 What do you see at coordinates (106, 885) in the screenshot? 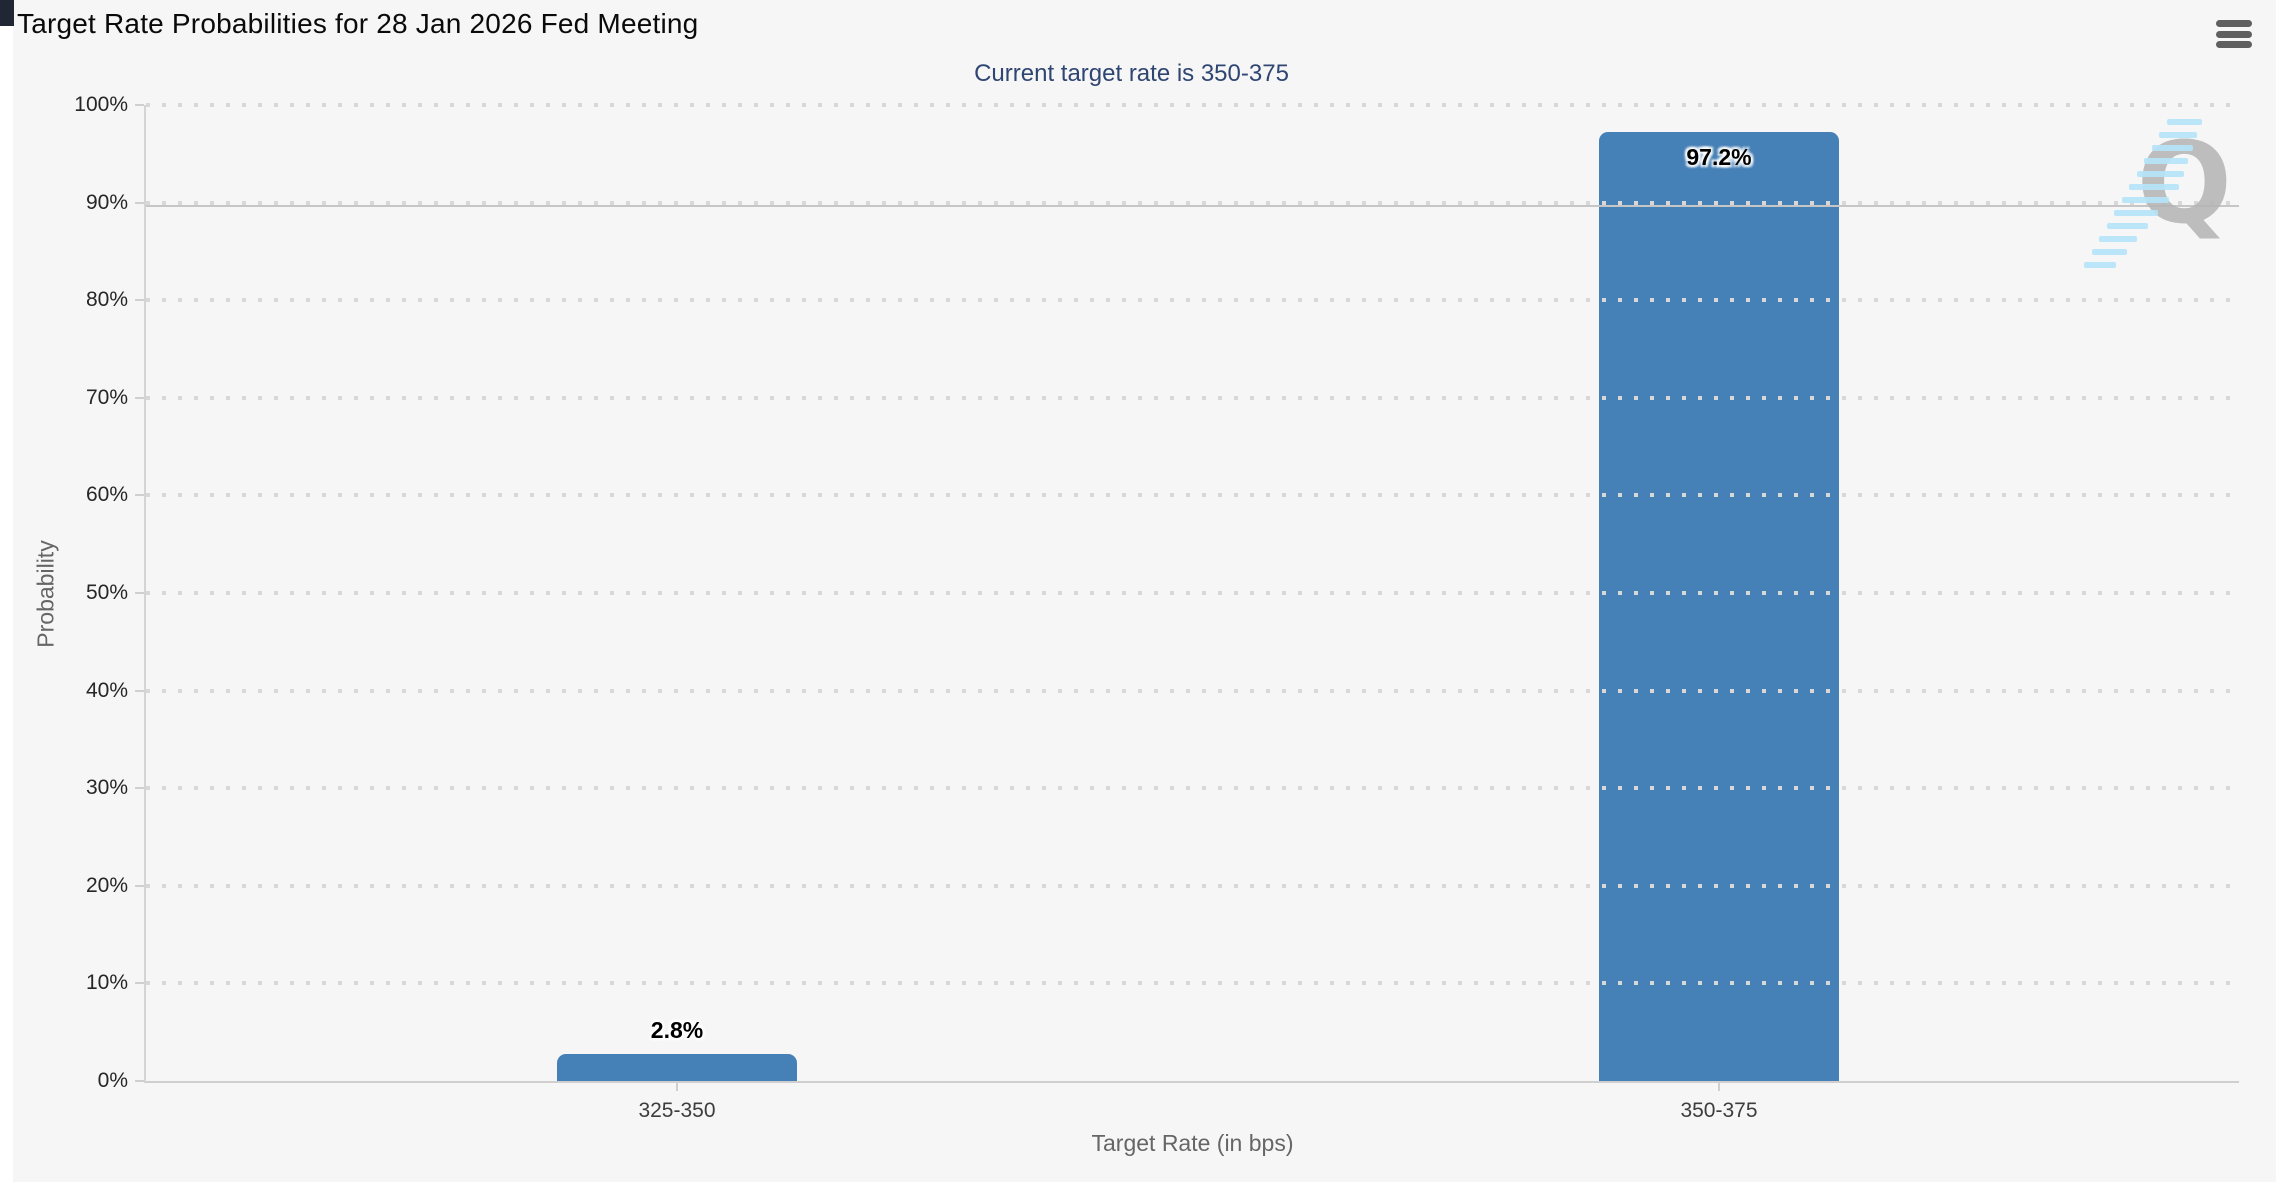
I see `y-tick-label: 20%` at bounding box center [106, 885].